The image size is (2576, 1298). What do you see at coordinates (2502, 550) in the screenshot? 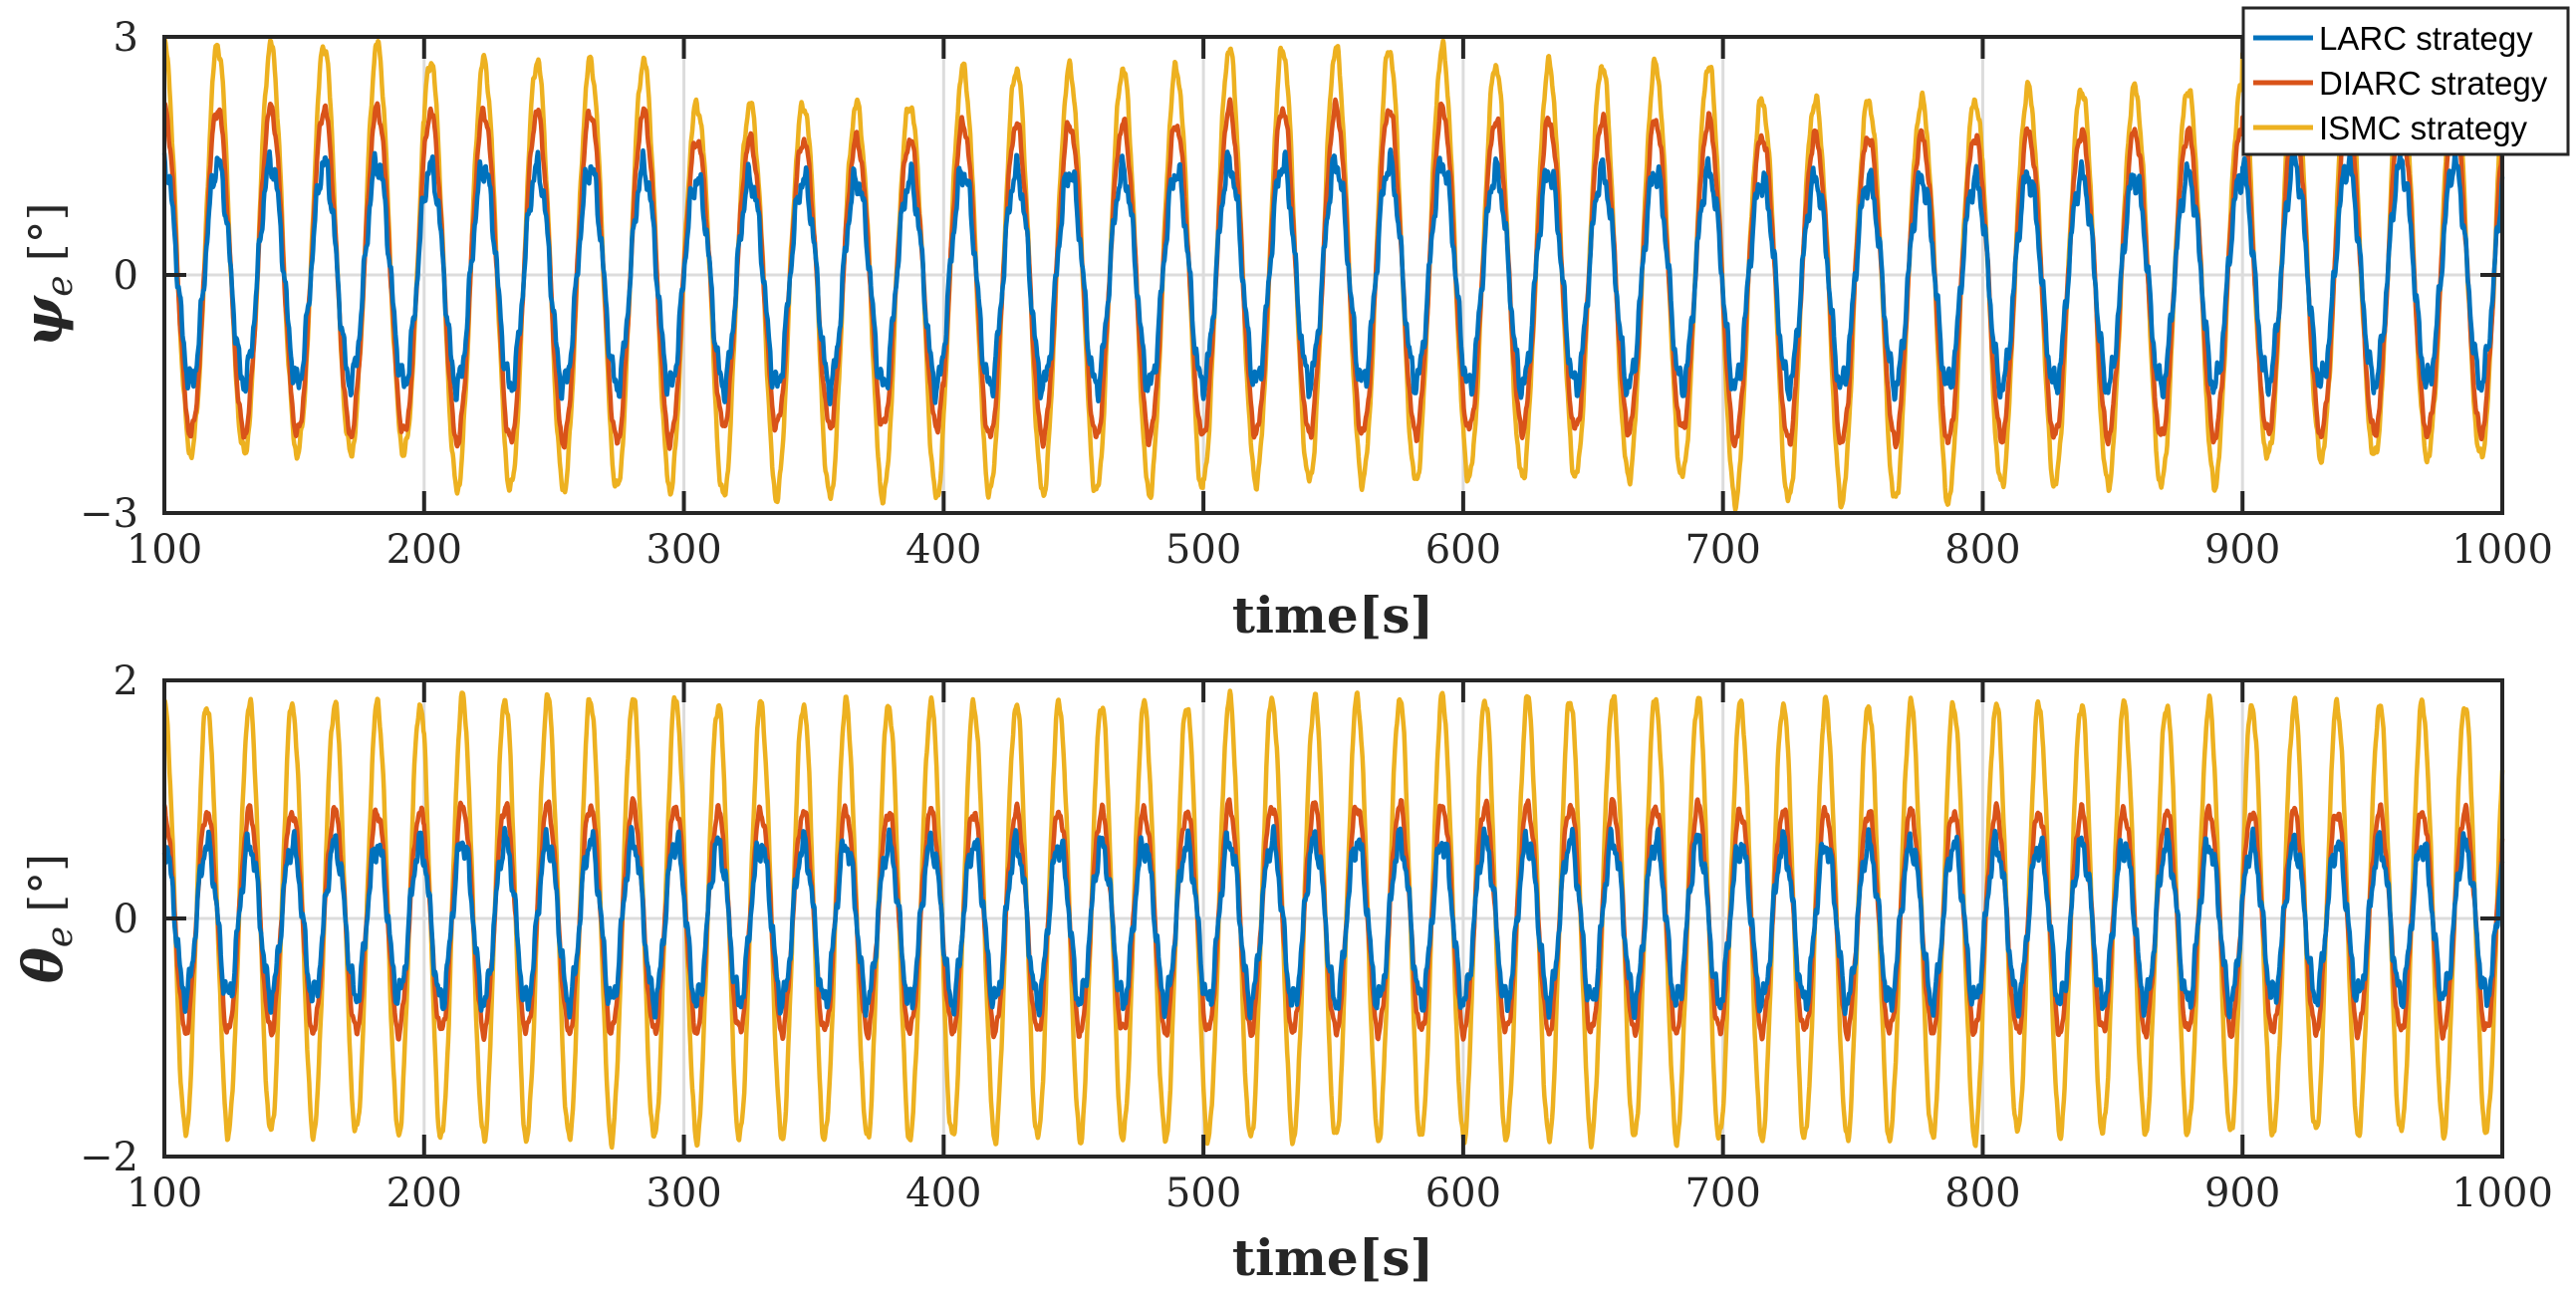
I see `psi-xtick-label: 1000` at bounding box center [2502, 550].